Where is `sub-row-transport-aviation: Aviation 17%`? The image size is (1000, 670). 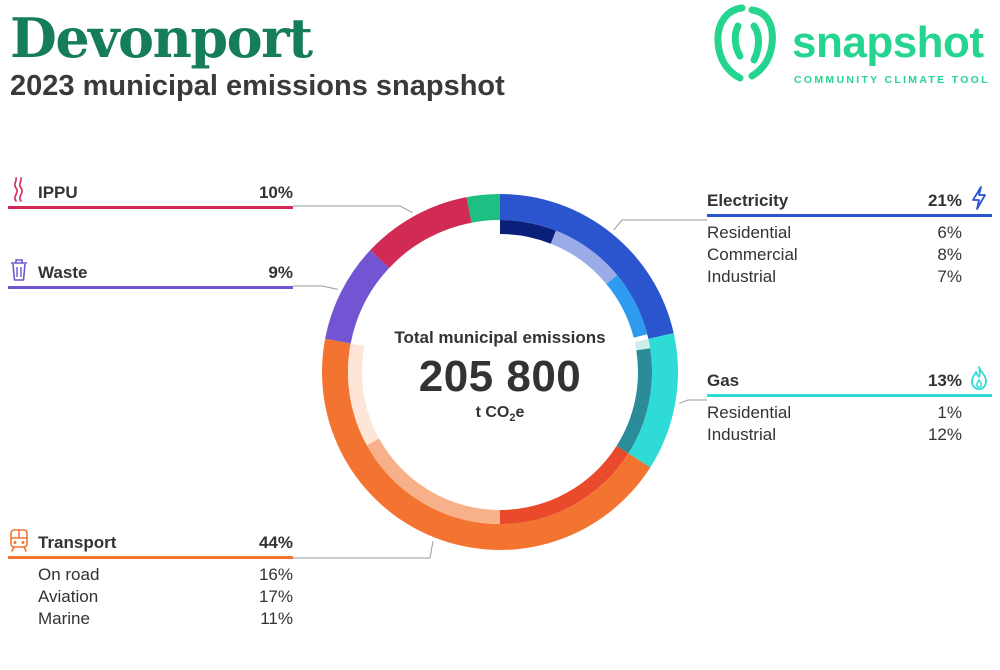 sub-row-transport-aviation: Aviation 17% is located at coordinates (150, 598).